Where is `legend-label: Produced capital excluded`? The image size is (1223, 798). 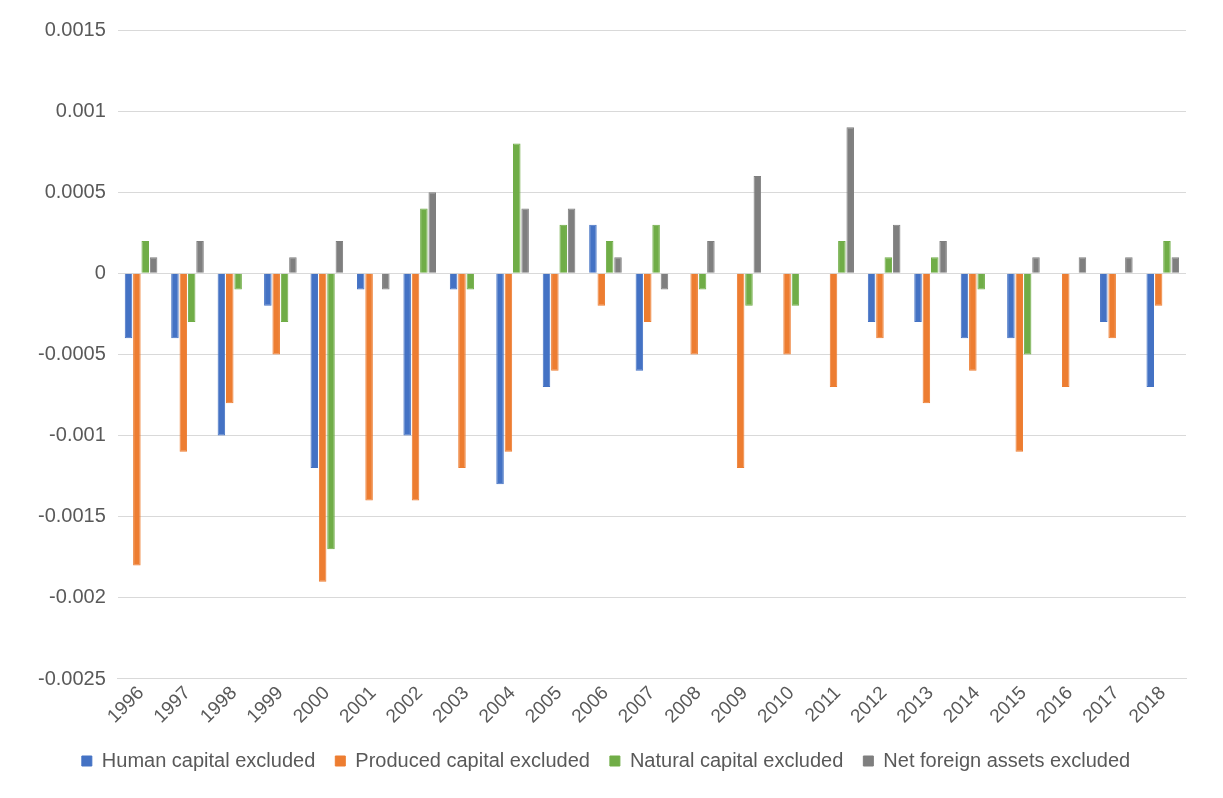 legend-label: Produced capital excluded is located at coordinates (472, 759).